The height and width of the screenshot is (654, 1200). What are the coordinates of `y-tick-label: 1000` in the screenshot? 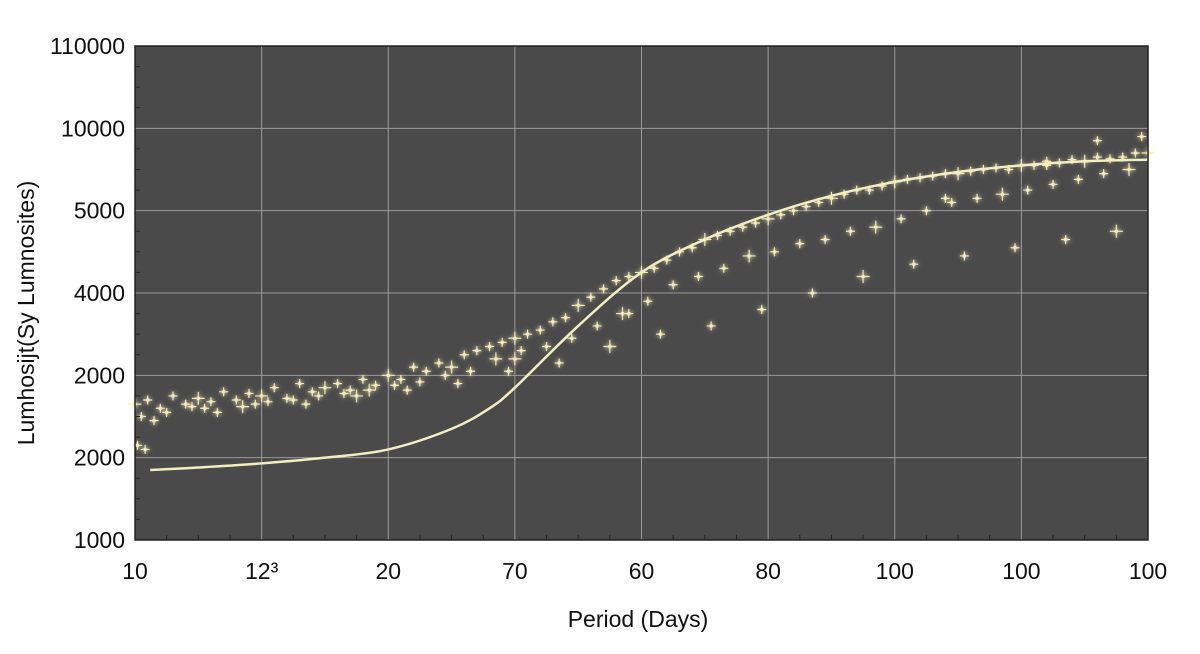 It's located at (99, 540).